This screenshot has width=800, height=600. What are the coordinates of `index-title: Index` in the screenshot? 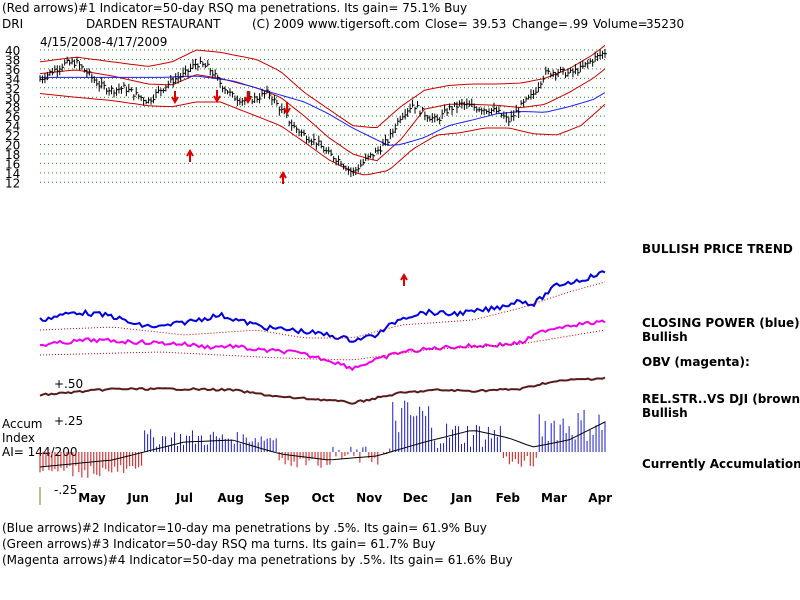 It's located at (19, 438).